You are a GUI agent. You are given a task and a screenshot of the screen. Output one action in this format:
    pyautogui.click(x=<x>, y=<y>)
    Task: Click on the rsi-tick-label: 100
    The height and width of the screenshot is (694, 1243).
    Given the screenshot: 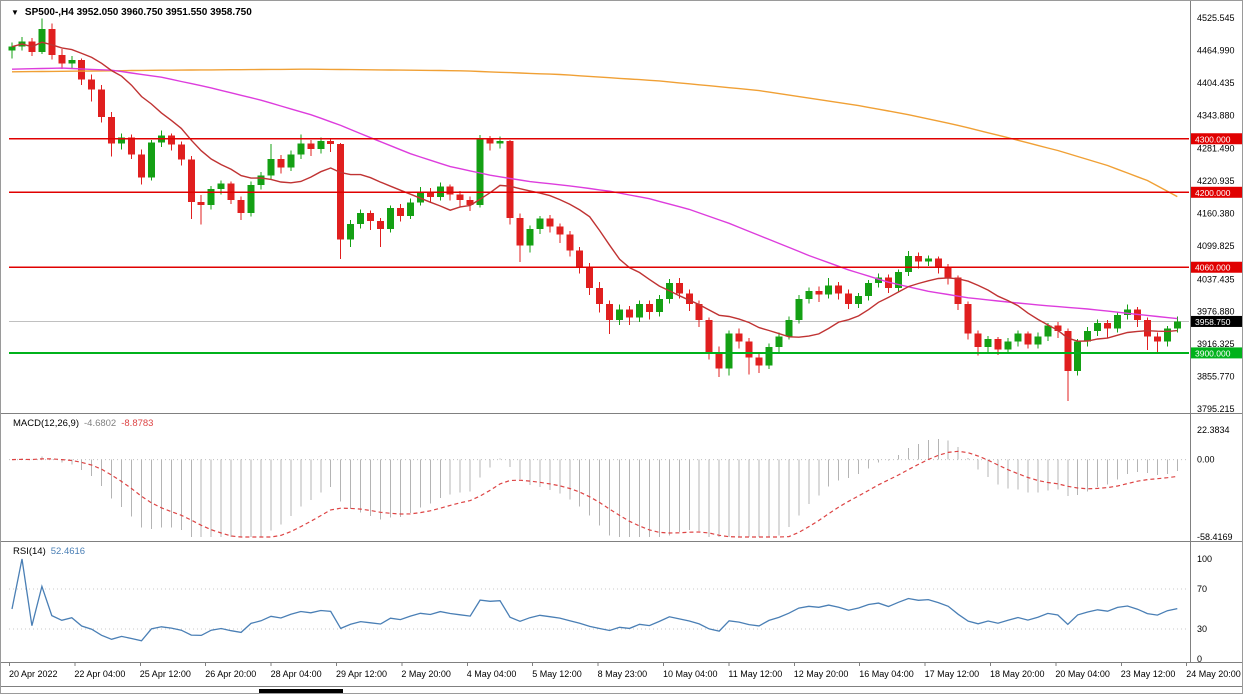 What is the action you would take?
    pyautogui.click(x=1204, y=559)
    